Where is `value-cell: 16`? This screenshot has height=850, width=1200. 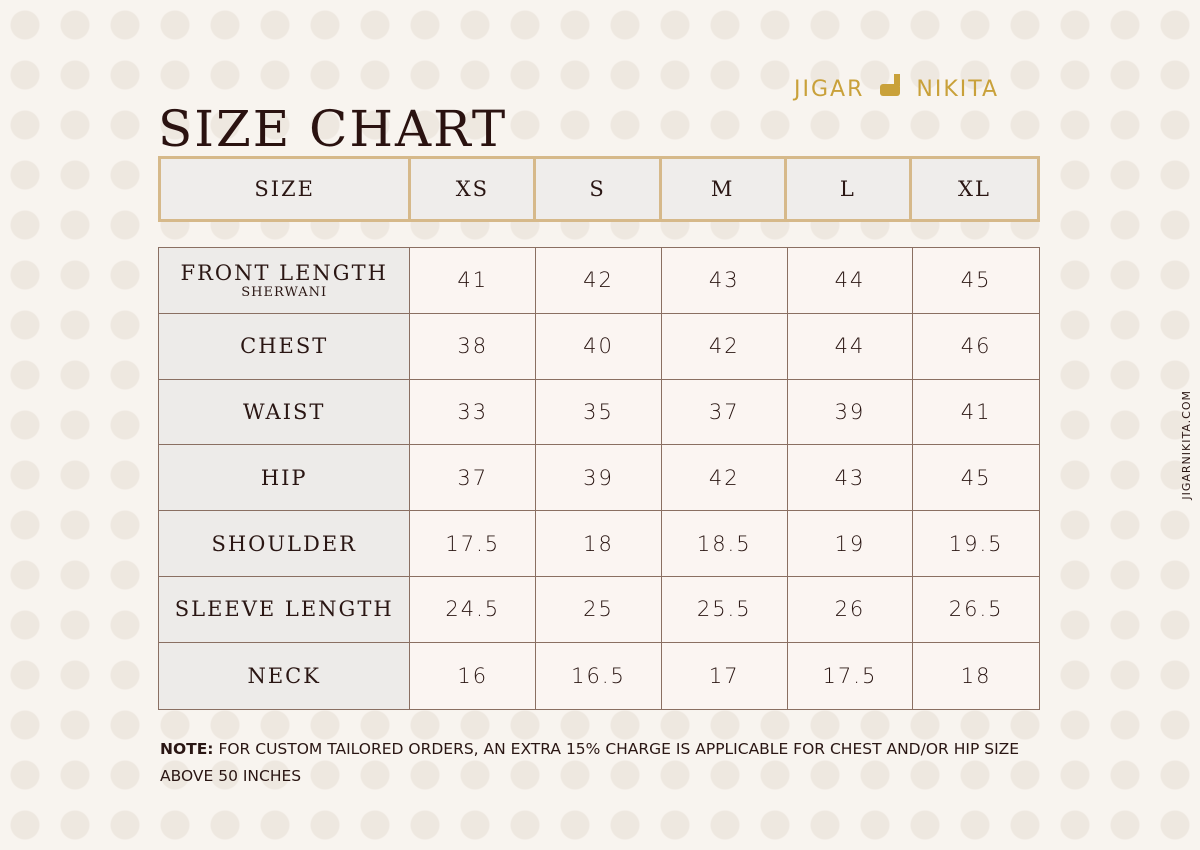 value-cell: 16 is located at coordinates (473, 675).